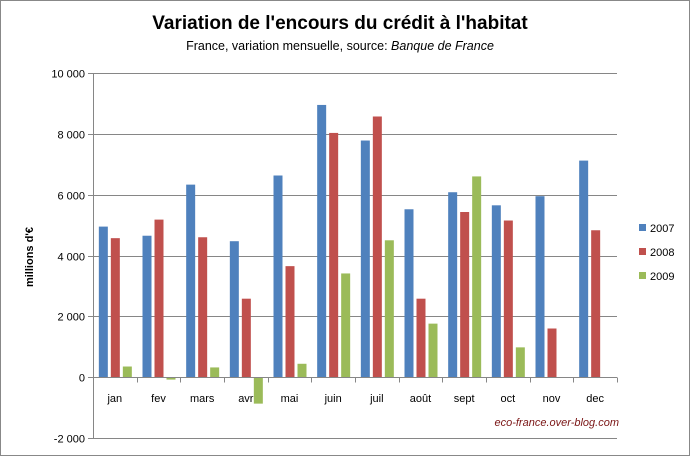  Describe the element at coordinates (103, 302) in the screenshot. I see `bar-2007-jan` at that location.